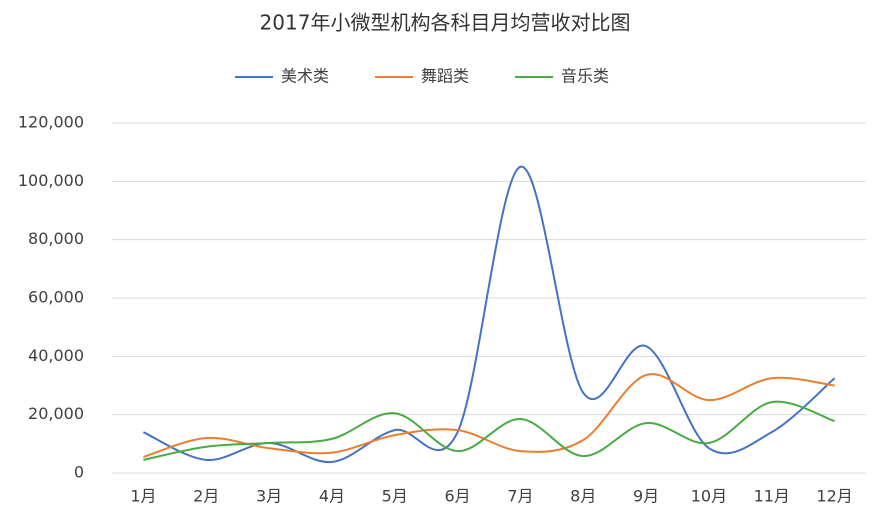  What do you see at coordinates (520, 496) in the screenshot?
I see `x-tick-label: 7月` at bounding box center [520, 496].